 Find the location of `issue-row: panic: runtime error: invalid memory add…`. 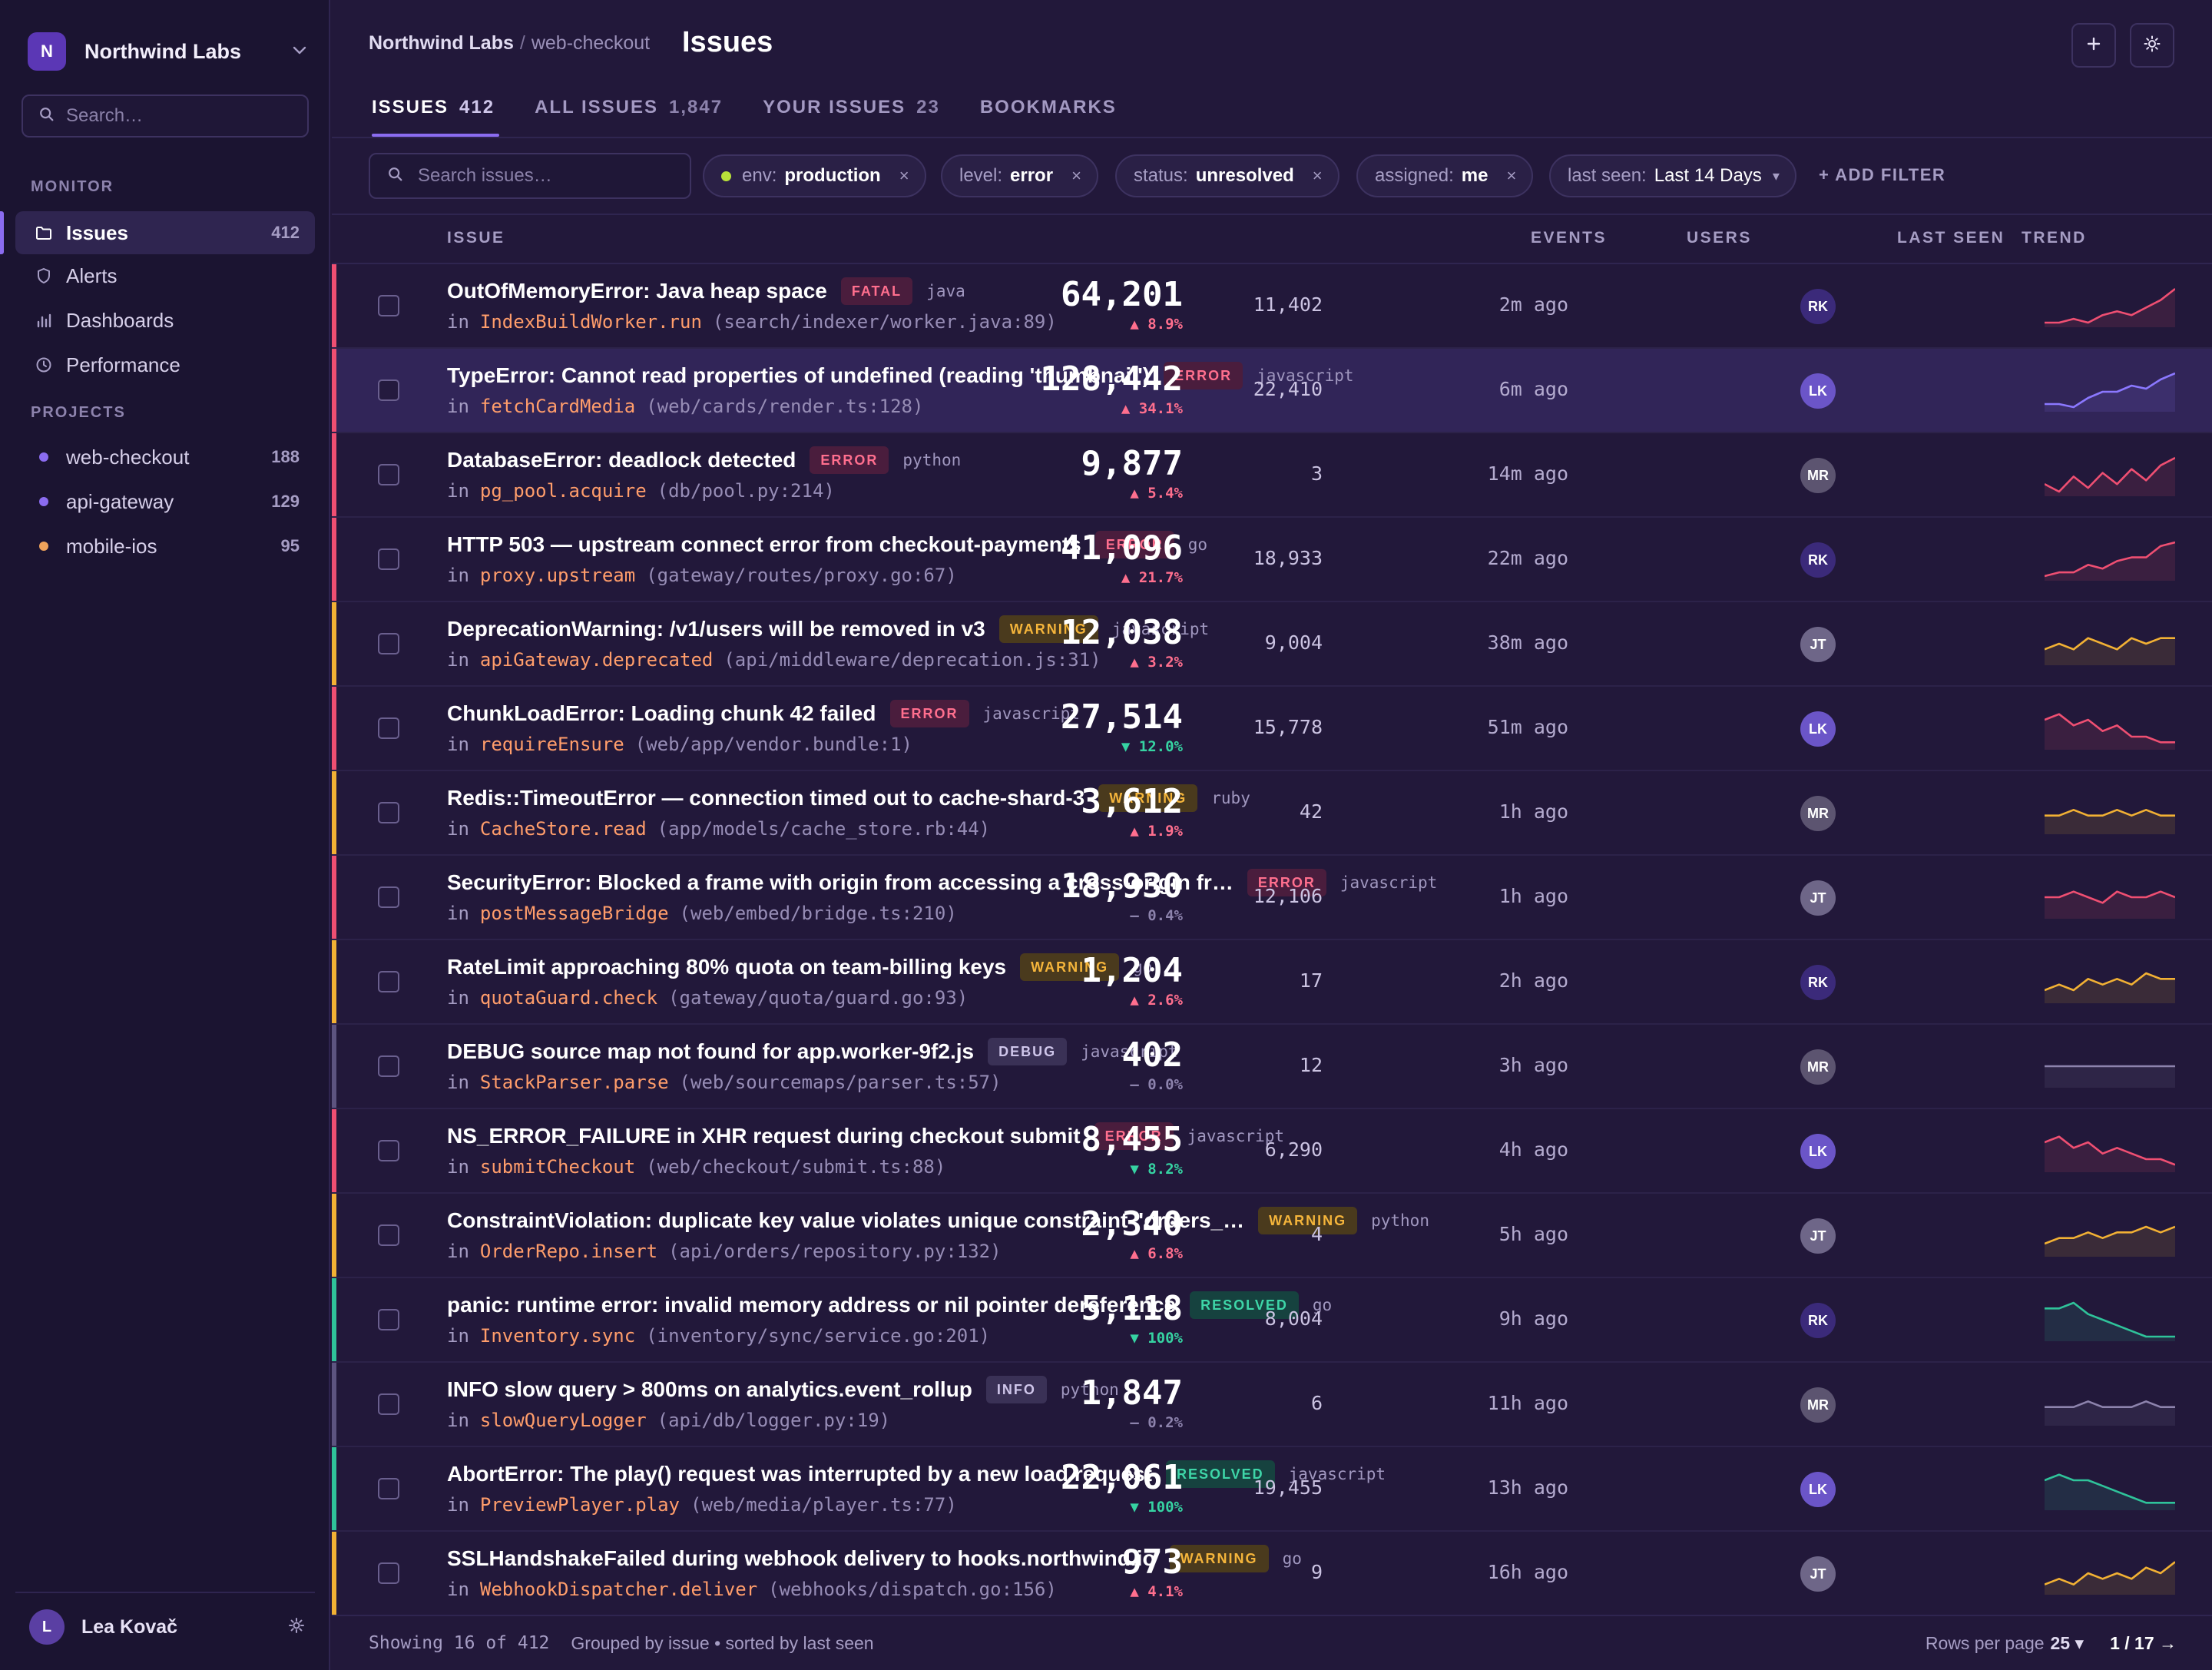

issue-row: panic: runtime error: invalid memory add… is located at coordinates (1272, 1320).